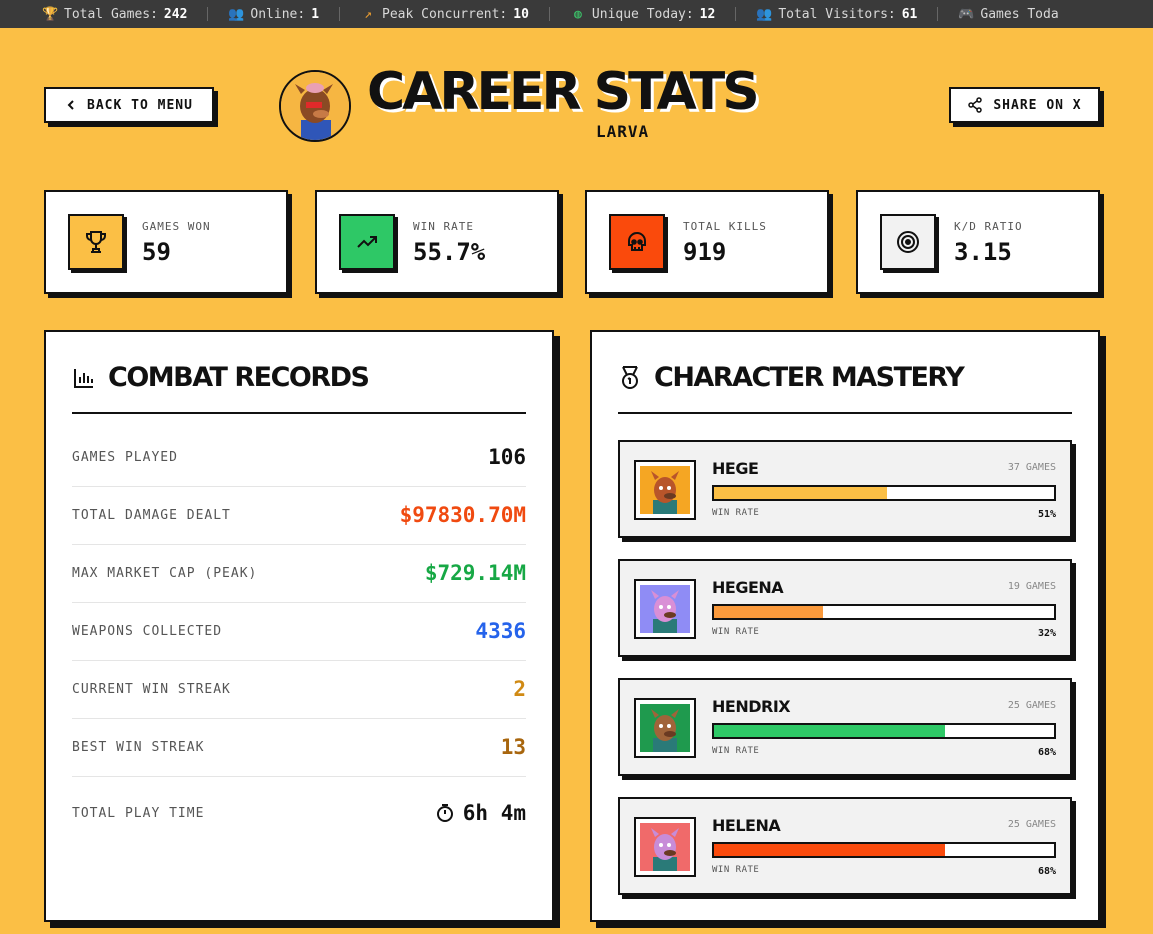 This screenshot has width=1153, height=934. What do you see at coordinates (315, 14) in the screenshot?
I see `ticker-value: 1` at bounding box center [315, 14].